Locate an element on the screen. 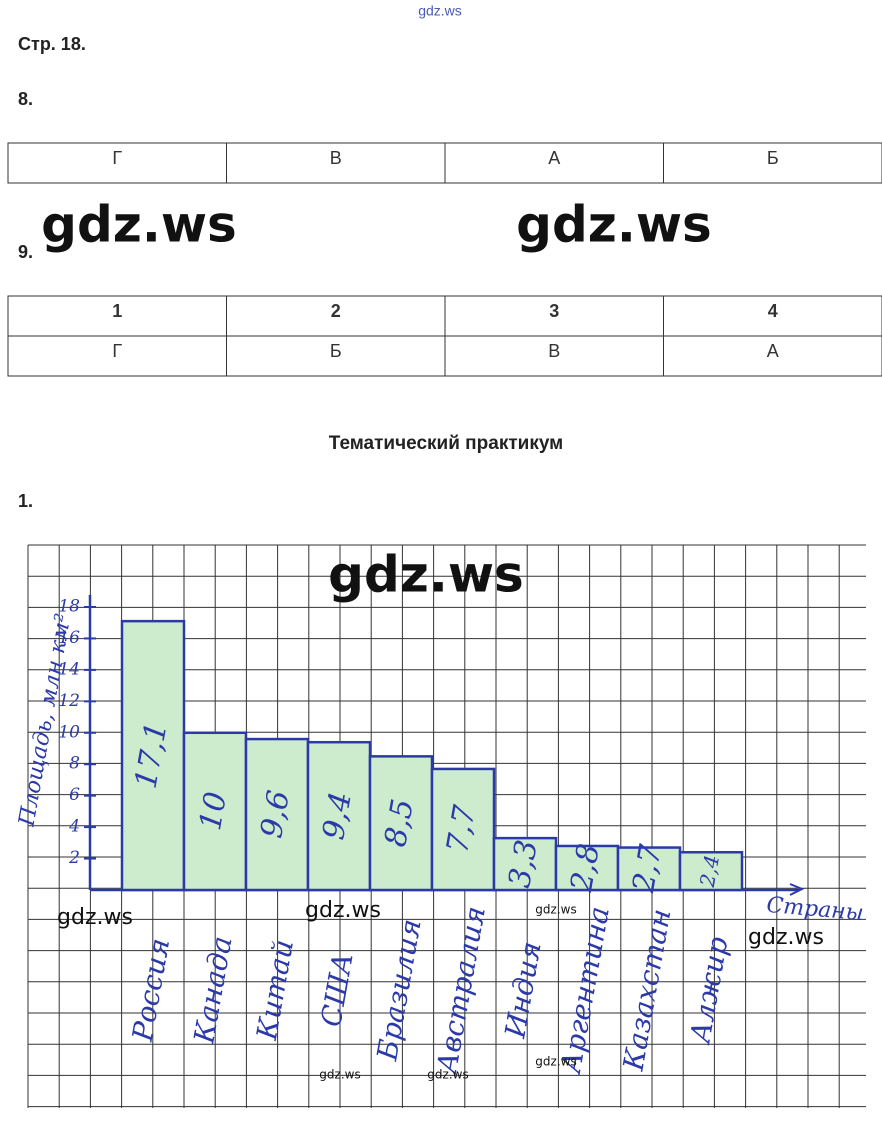  category-label: Китай is located at coordinates (275, 990).